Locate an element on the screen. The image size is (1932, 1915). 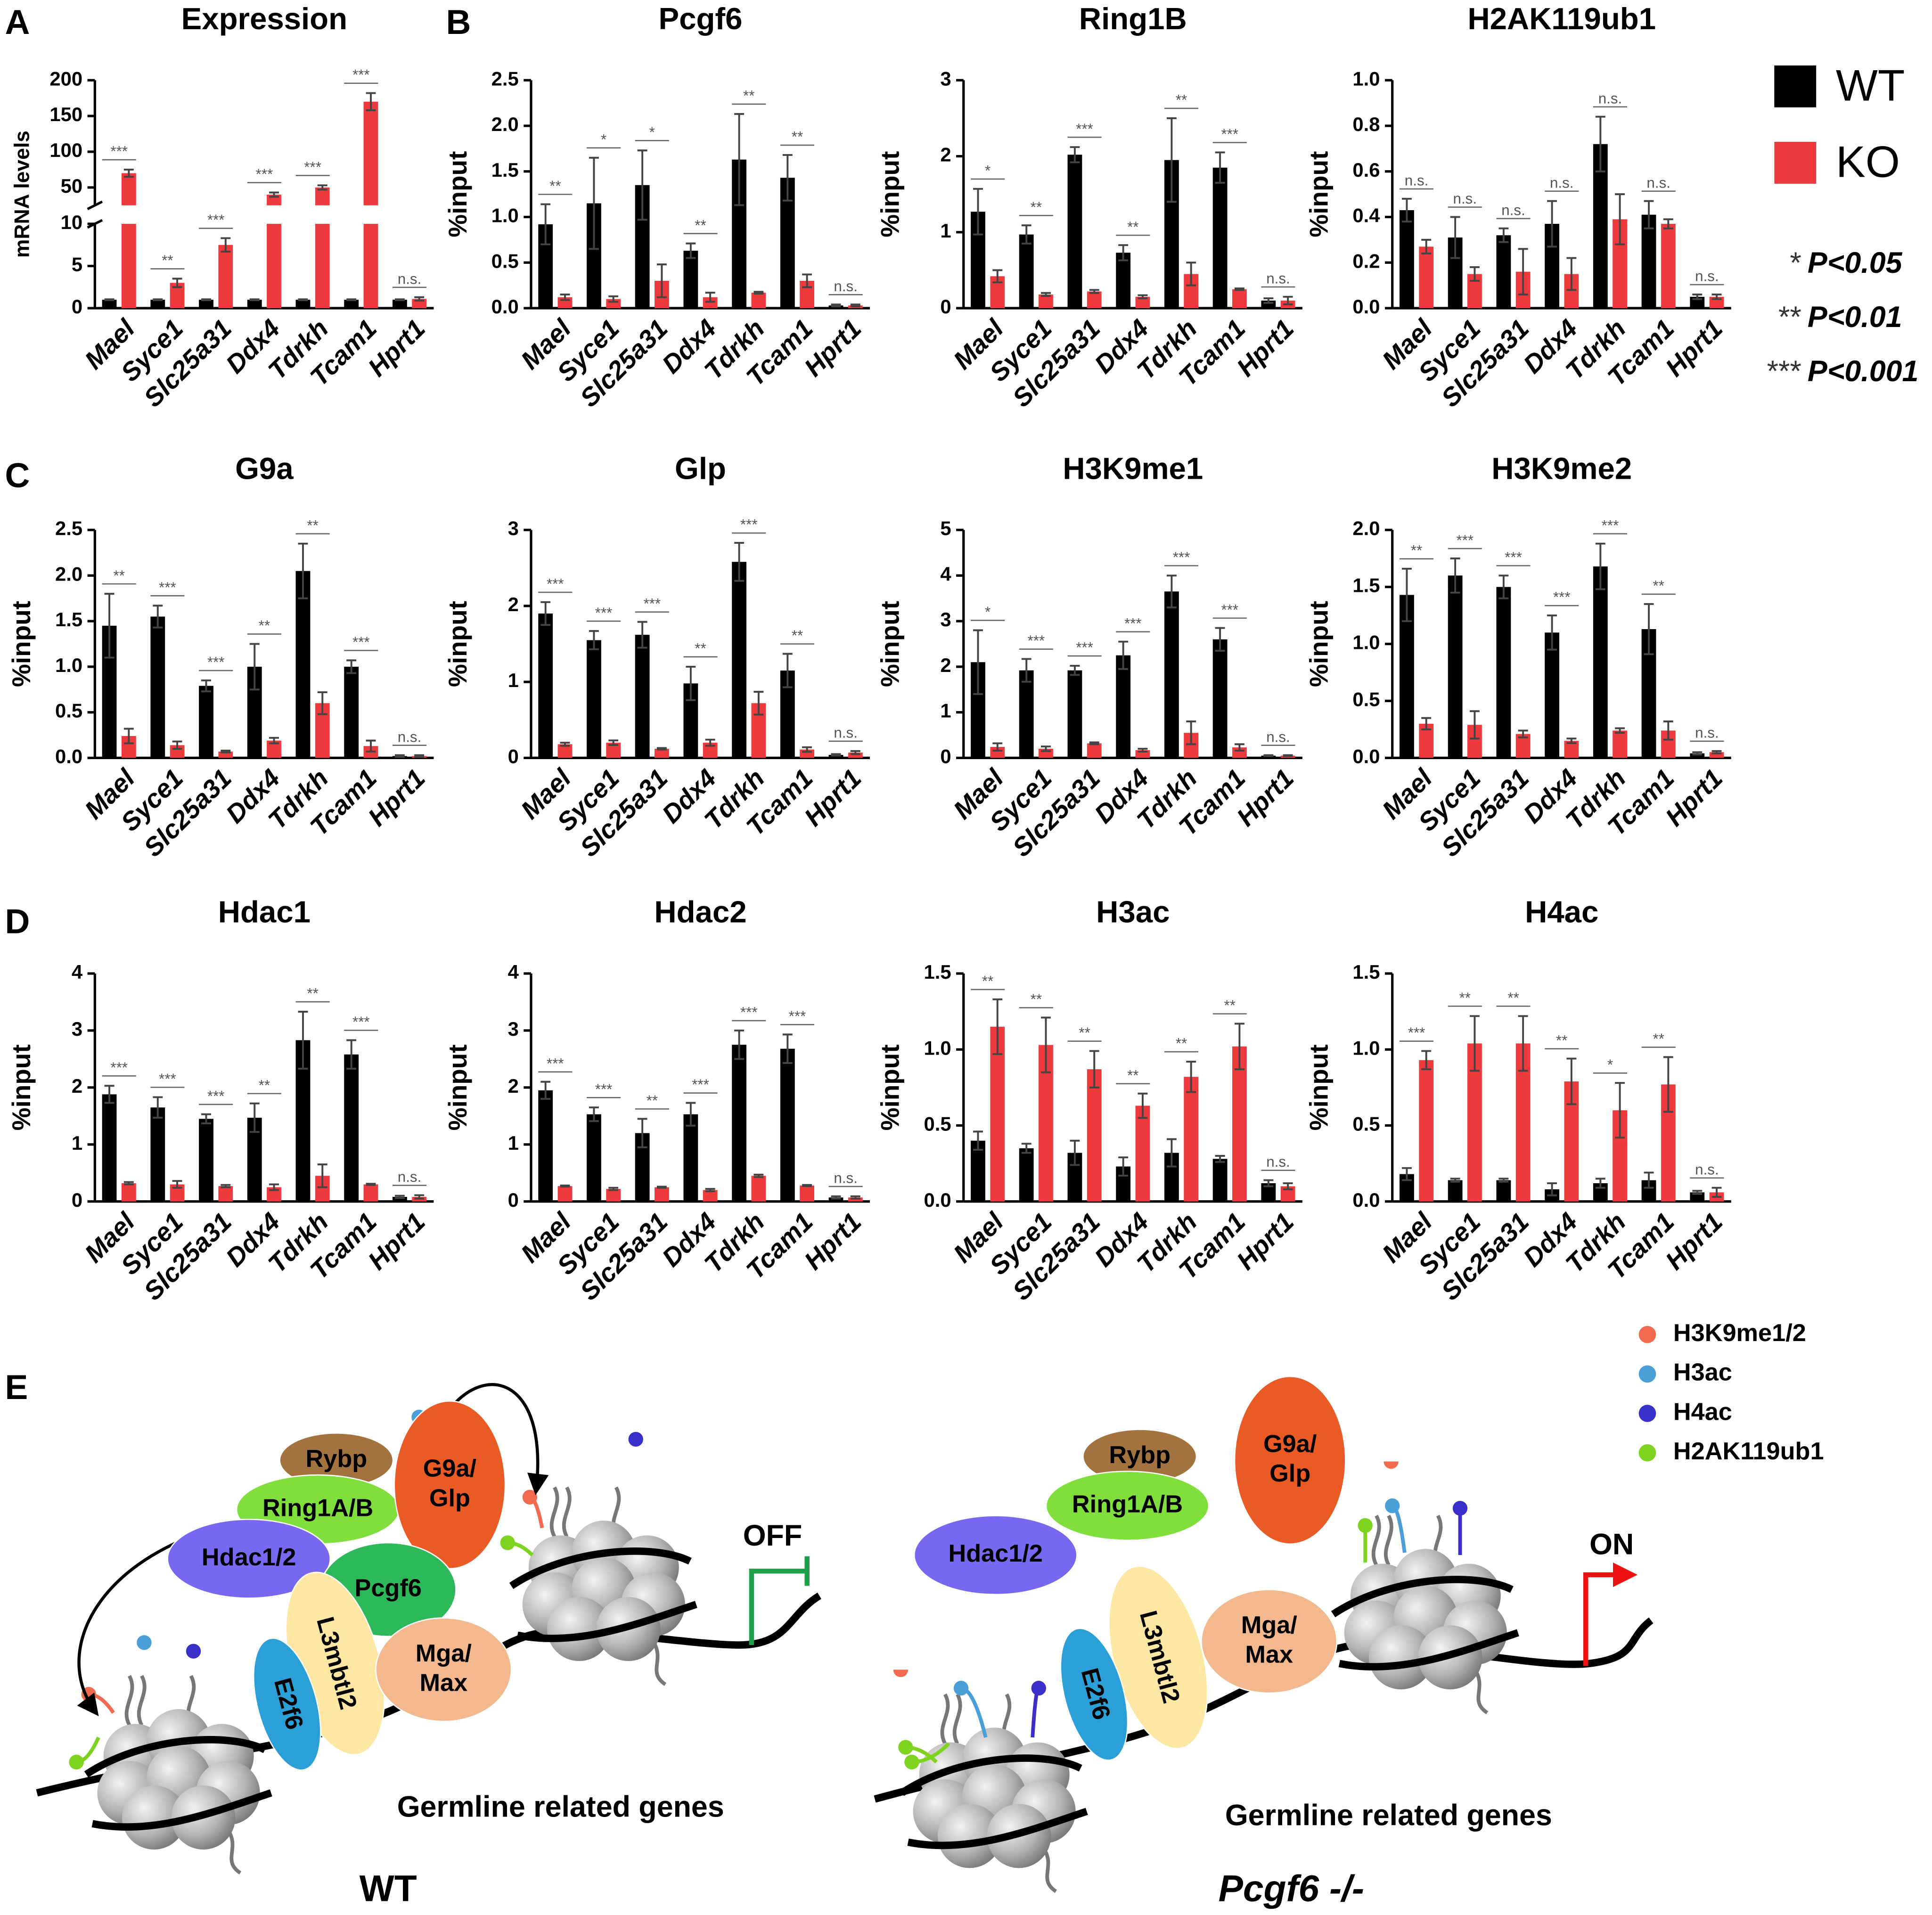
y-tick-label: 2.5 is located at coordinates (505, 78).